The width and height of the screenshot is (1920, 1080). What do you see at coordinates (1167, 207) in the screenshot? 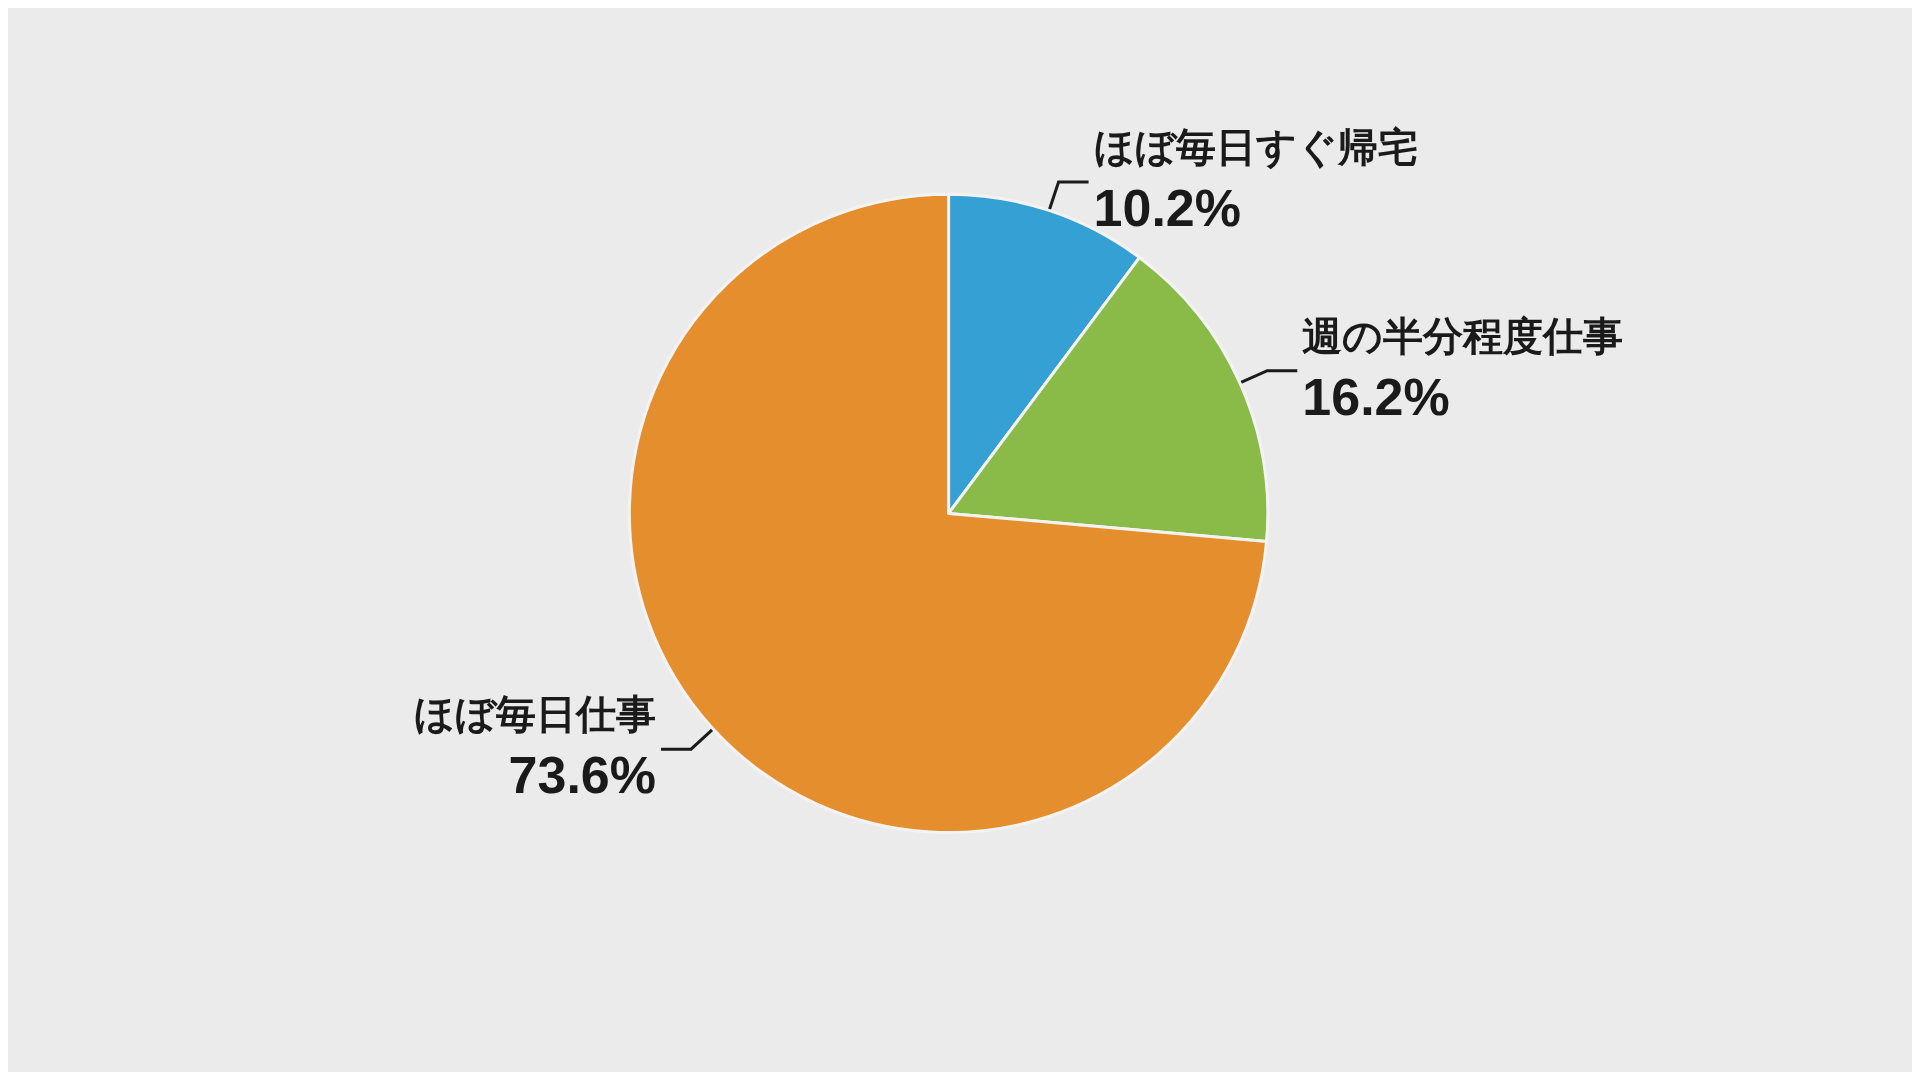
I see `data-label: 10.2%` at bounding box center [1167, 207].